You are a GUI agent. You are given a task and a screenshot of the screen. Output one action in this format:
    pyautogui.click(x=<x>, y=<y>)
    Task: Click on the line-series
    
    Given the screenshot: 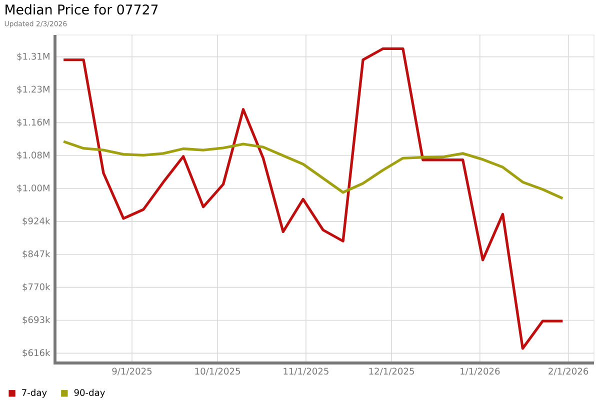 What is the action you would take?
    pyautogui.click(x=313, y=170)
    